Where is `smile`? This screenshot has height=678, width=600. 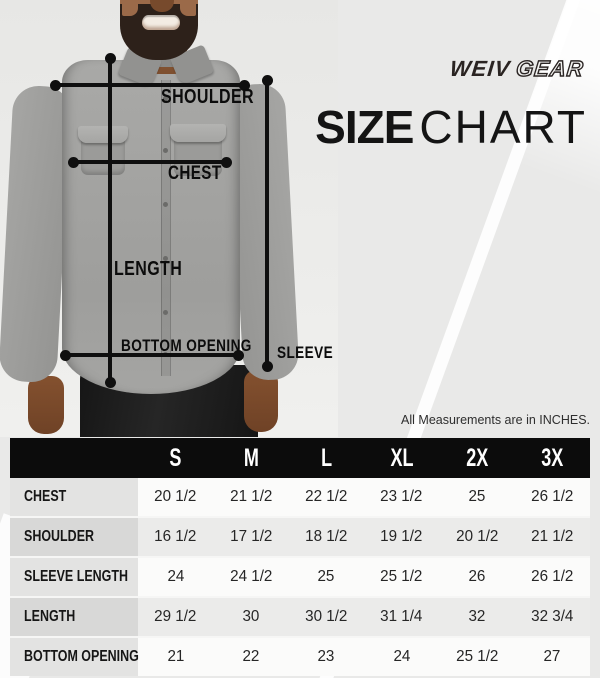
smile is located at coordinates (161, 22).